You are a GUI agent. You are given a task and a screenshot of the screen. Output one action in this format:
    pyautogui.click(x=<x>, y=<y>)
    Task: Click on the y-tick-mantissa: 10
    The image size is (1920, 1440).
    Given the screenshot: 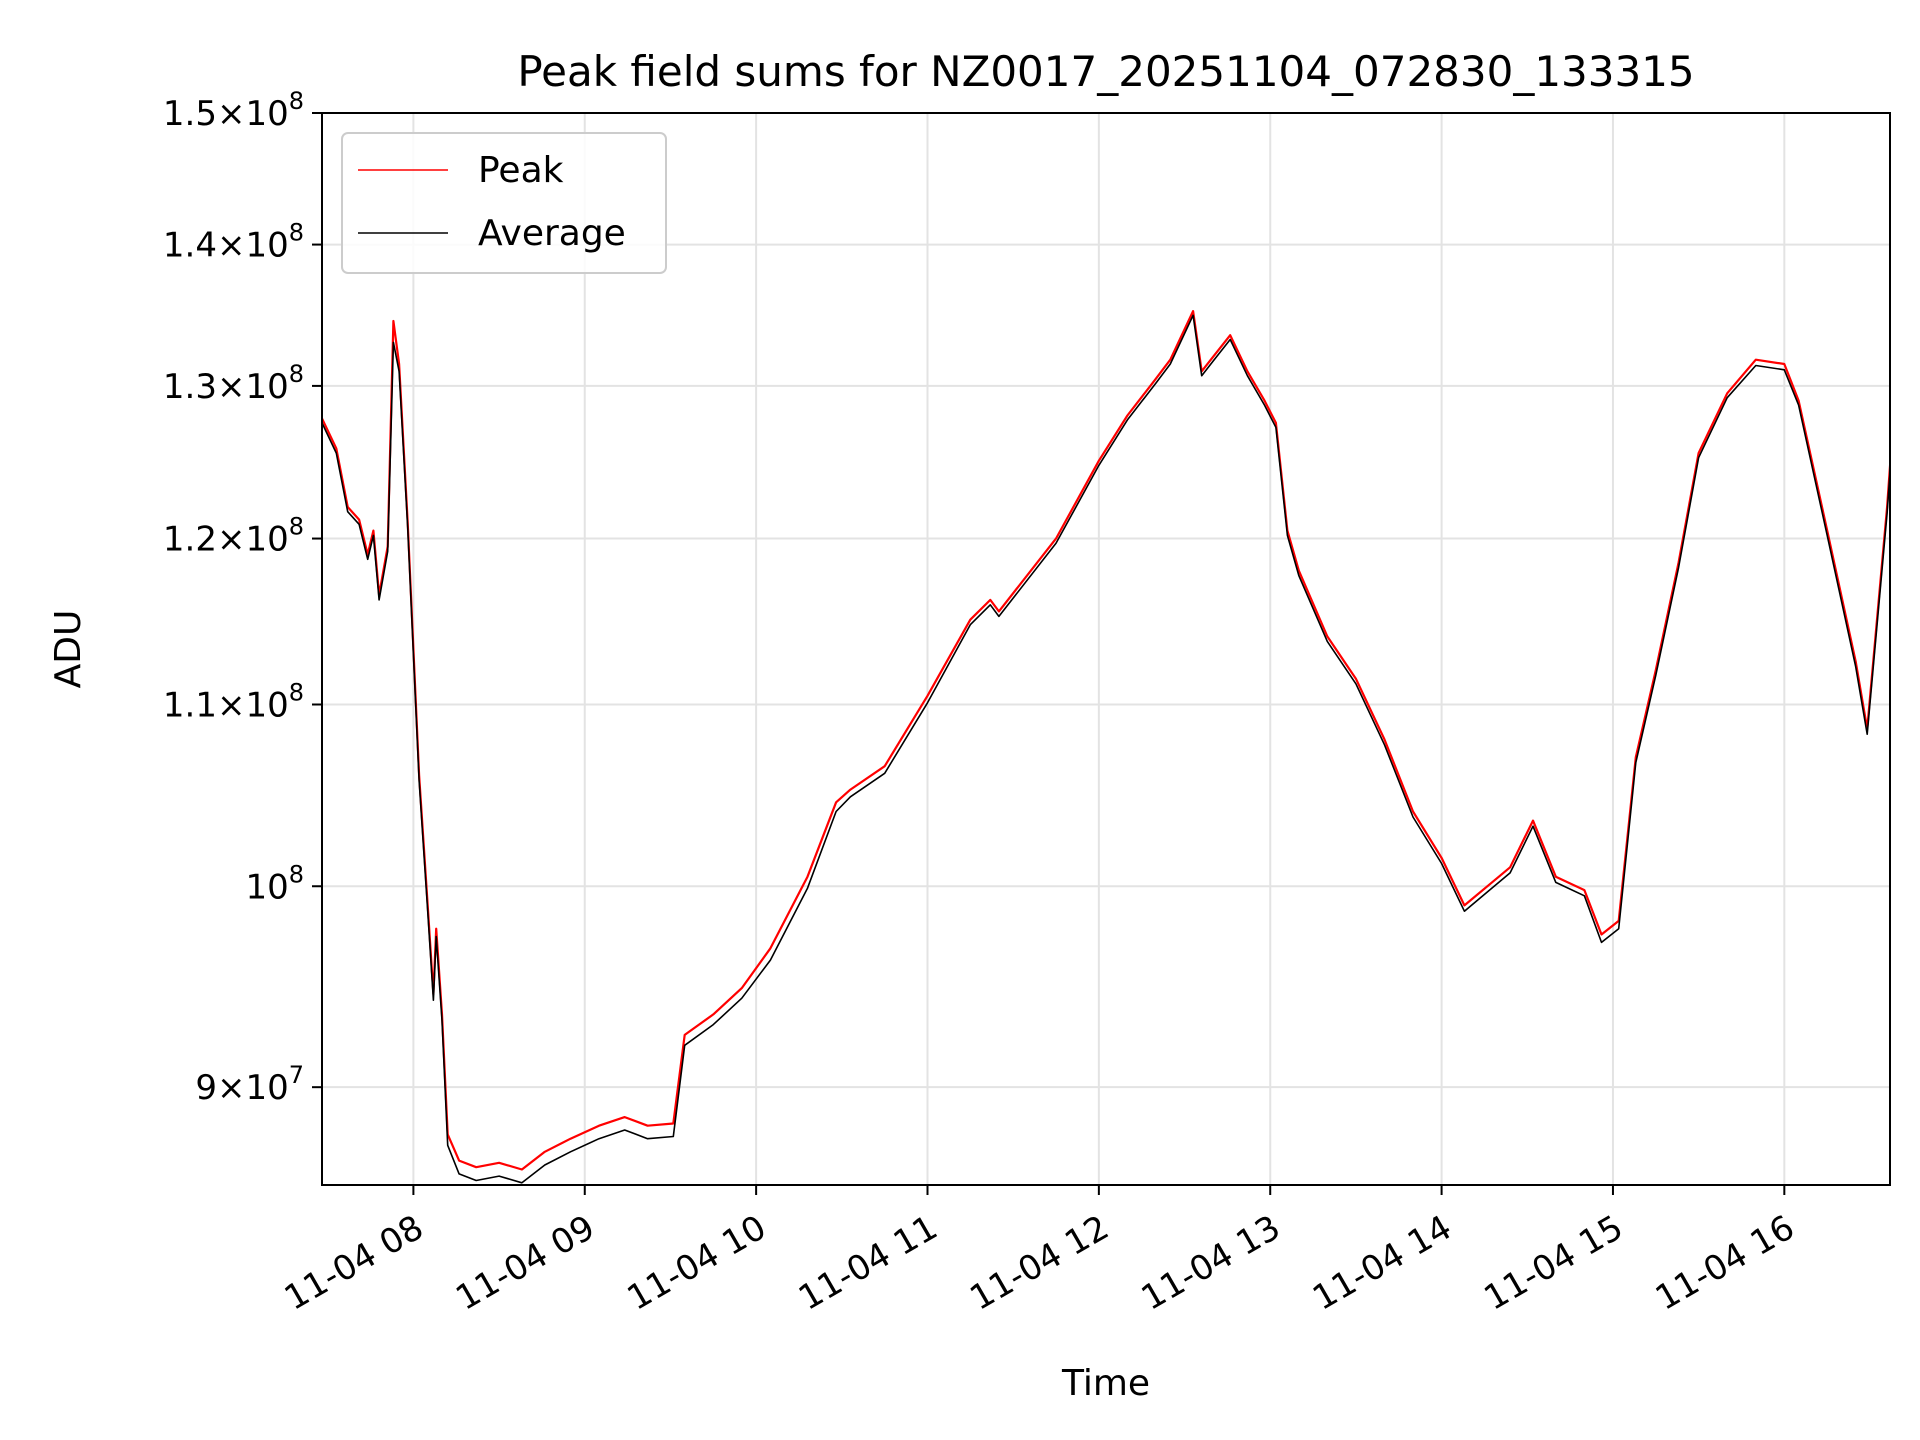 What is the action you would take?
    pyautogui.click(x=266, y=887)
    